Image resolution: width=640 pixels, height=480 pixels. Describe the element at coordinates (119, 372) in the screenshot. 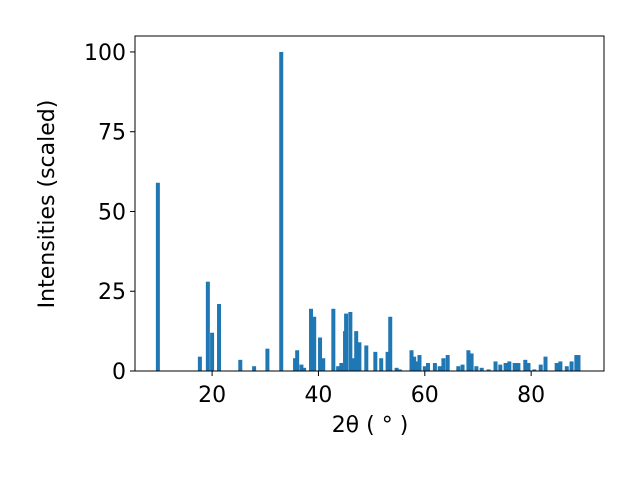

I see `y-tick-label: 0` at that location.